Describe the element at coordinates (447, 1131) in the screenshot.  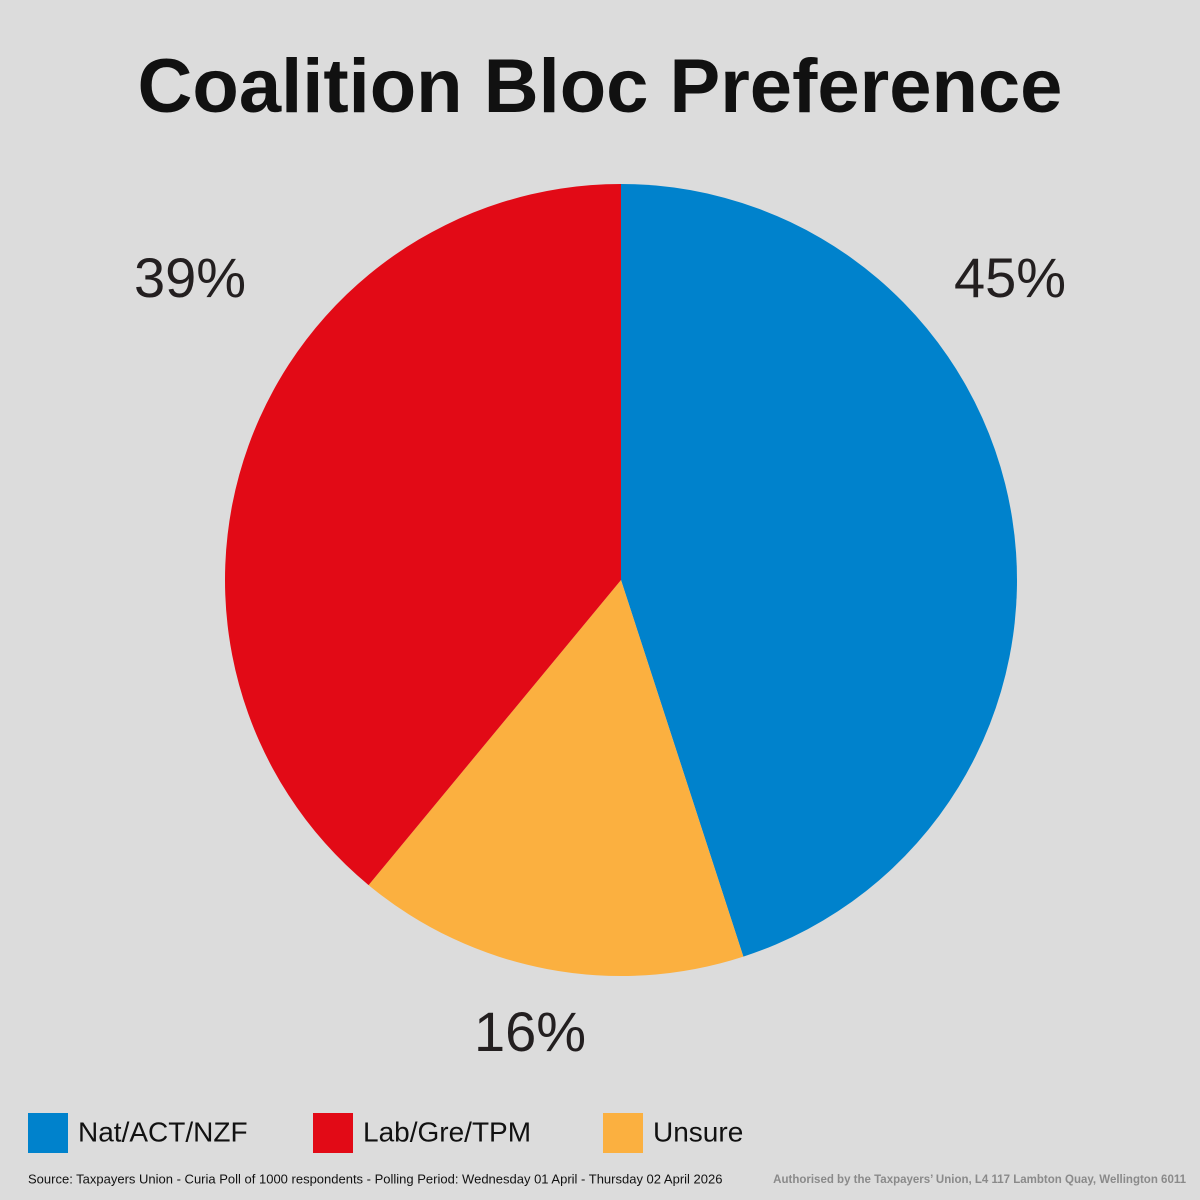
I see `legend-label: Lab/Gre/TPM` at that location.